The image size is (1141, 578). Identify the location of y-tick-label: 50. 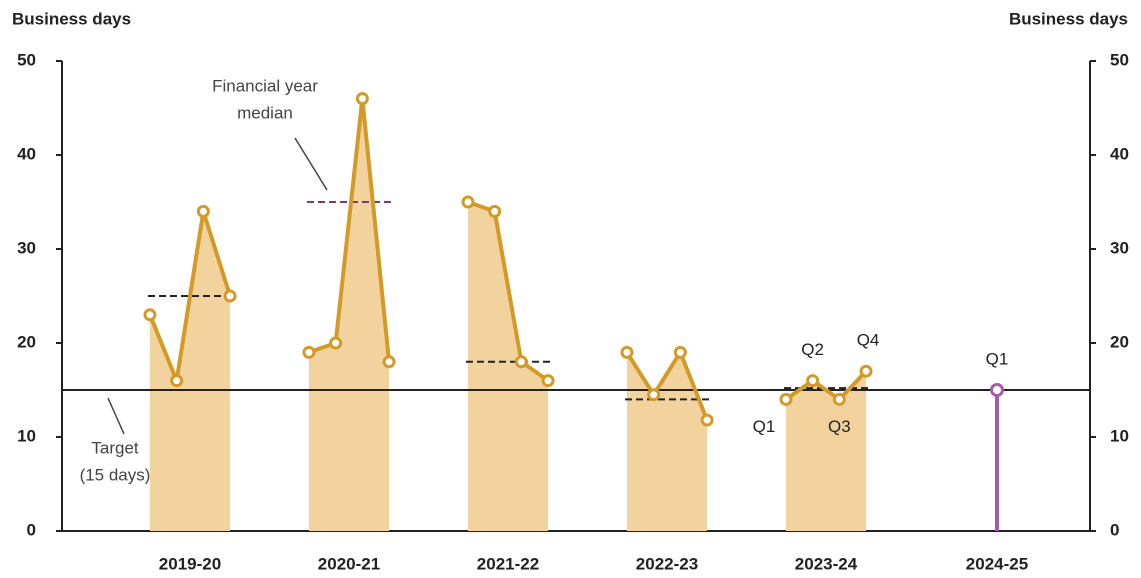
(26, 59).